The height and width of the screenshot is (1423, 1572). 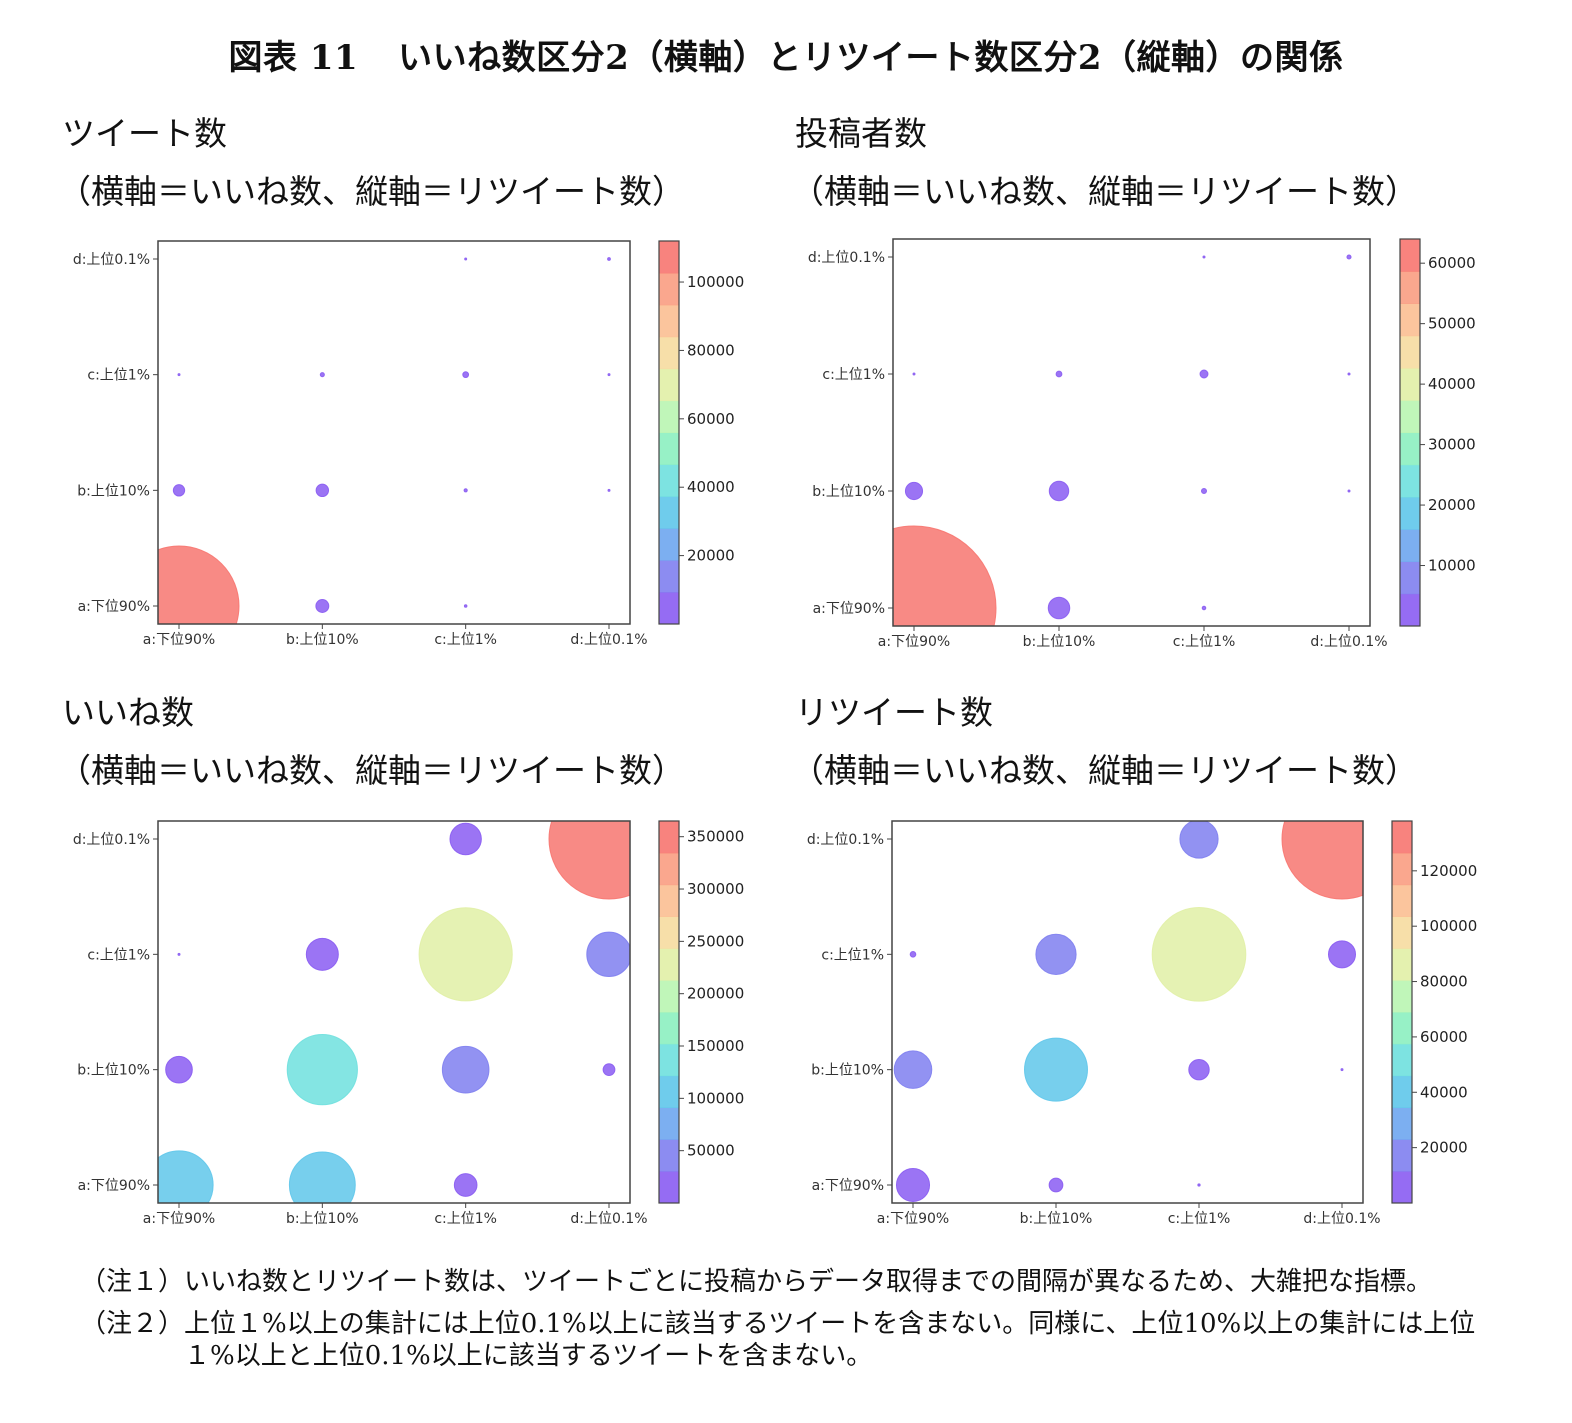 What do you see at coordinates (132, 1282) in the screenshot?
I see `note-1-label: （注１）` at bounding box center [132, 1282].